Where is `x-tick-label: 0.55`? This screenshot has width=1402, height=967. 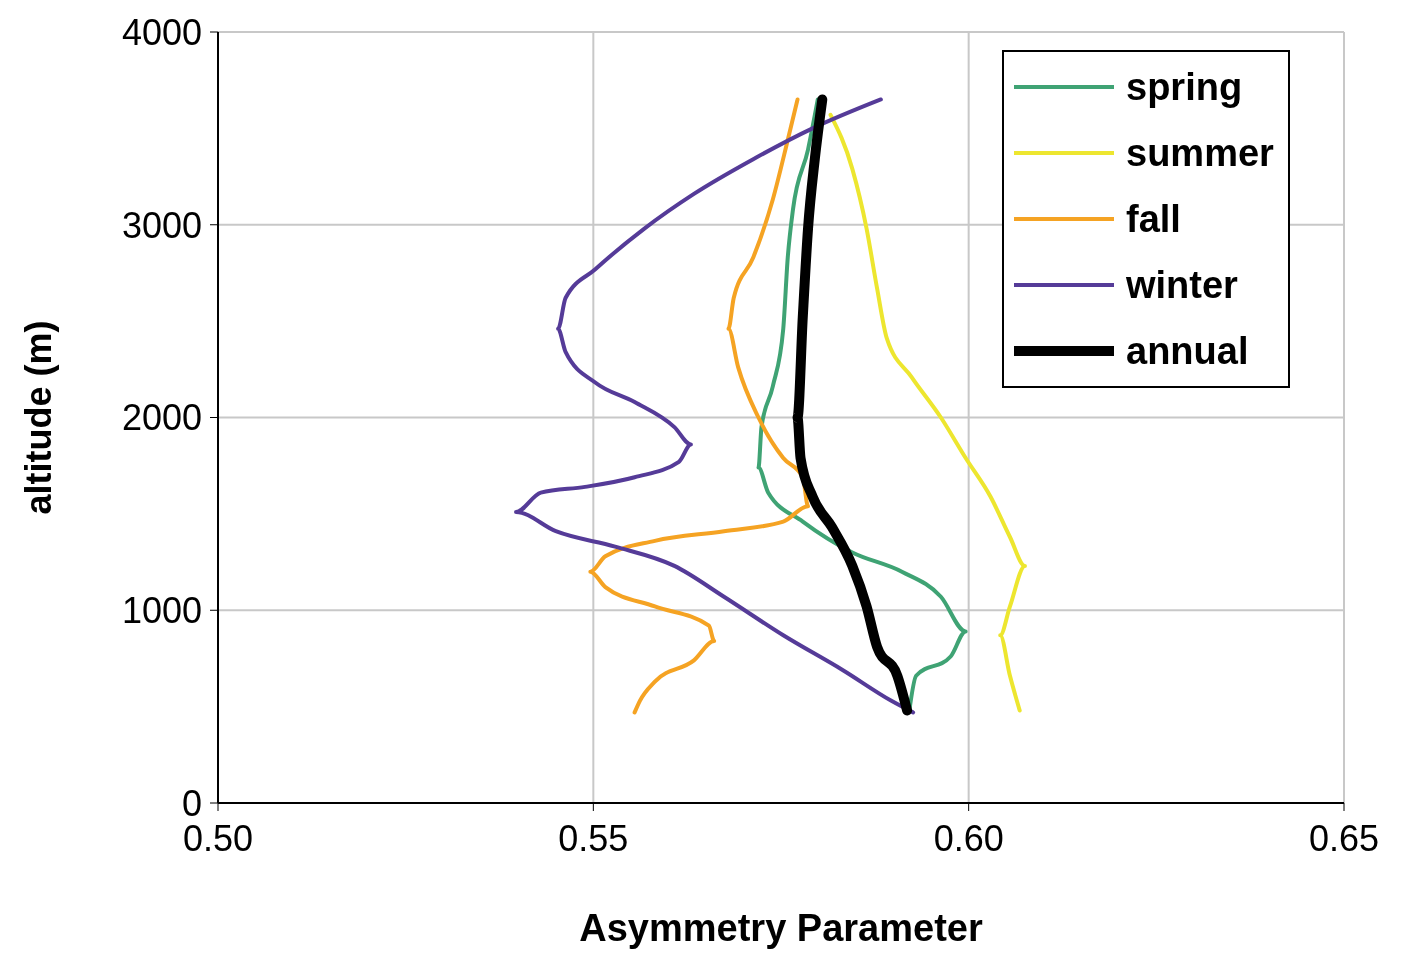 x-tick-label: 0.55 is located at coordinates (593, 838).